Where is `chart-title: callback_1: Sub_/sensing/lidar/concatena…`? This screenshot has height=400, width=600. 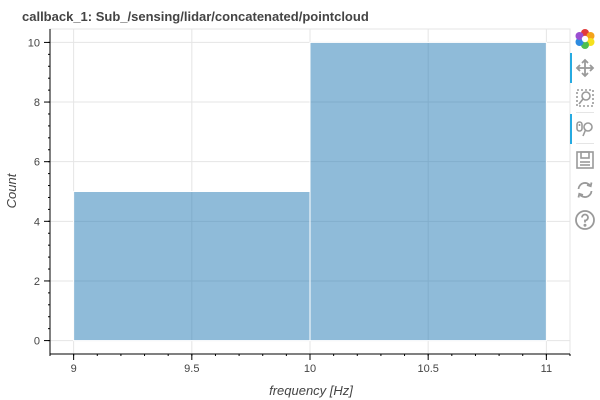
chart-title: callback_1: Sub_/sensing/lidar/concatena… is located at coordinates (195, 16).